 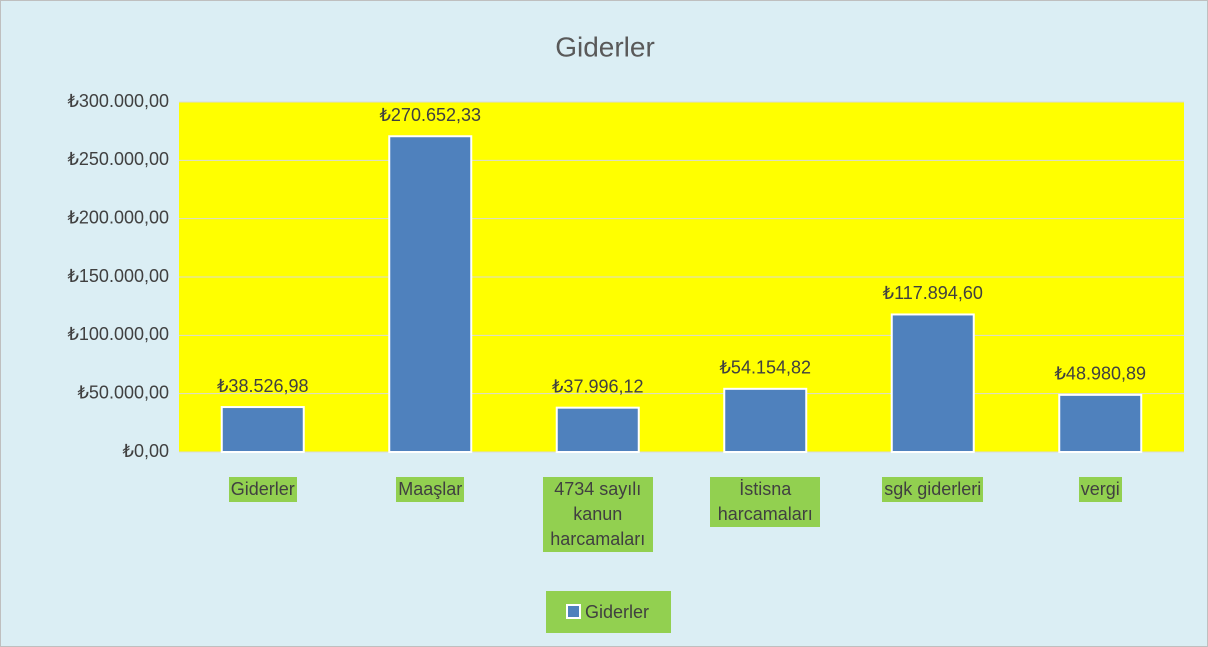 I want to click on data-label: ₺54.154,82, so click(x=765, y=368).